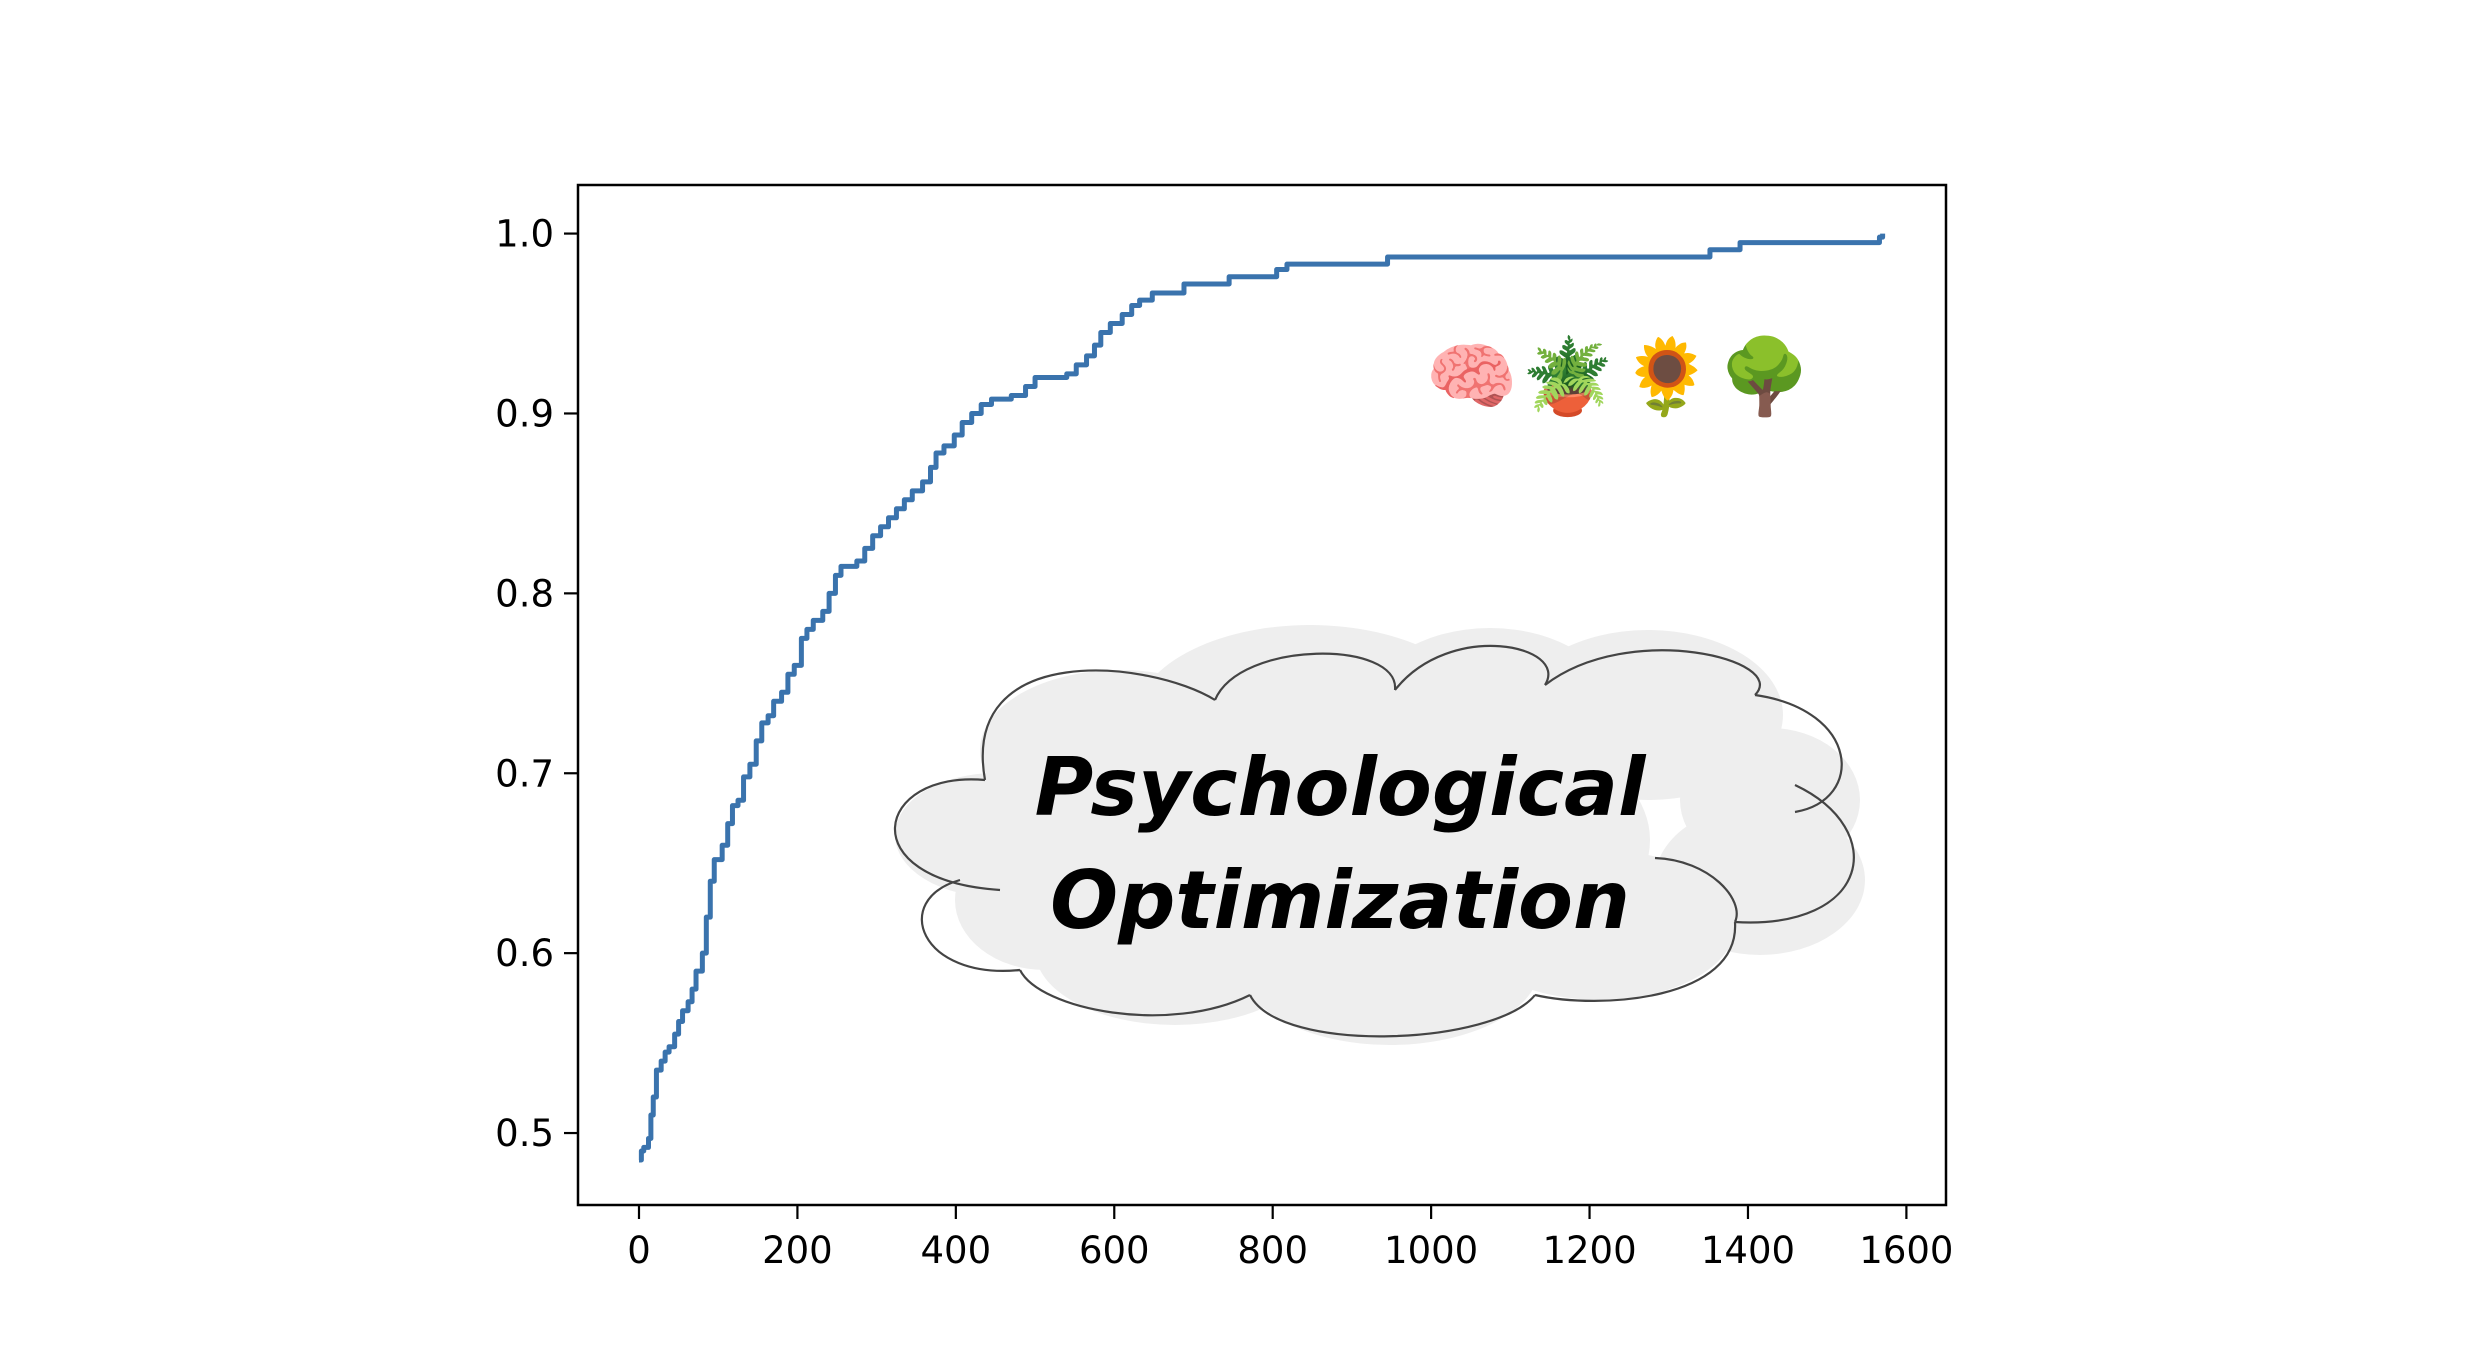 The image size is (2470, 1370). I want to click on cloud-title-line-1: Psychological, so click(1341, 787).